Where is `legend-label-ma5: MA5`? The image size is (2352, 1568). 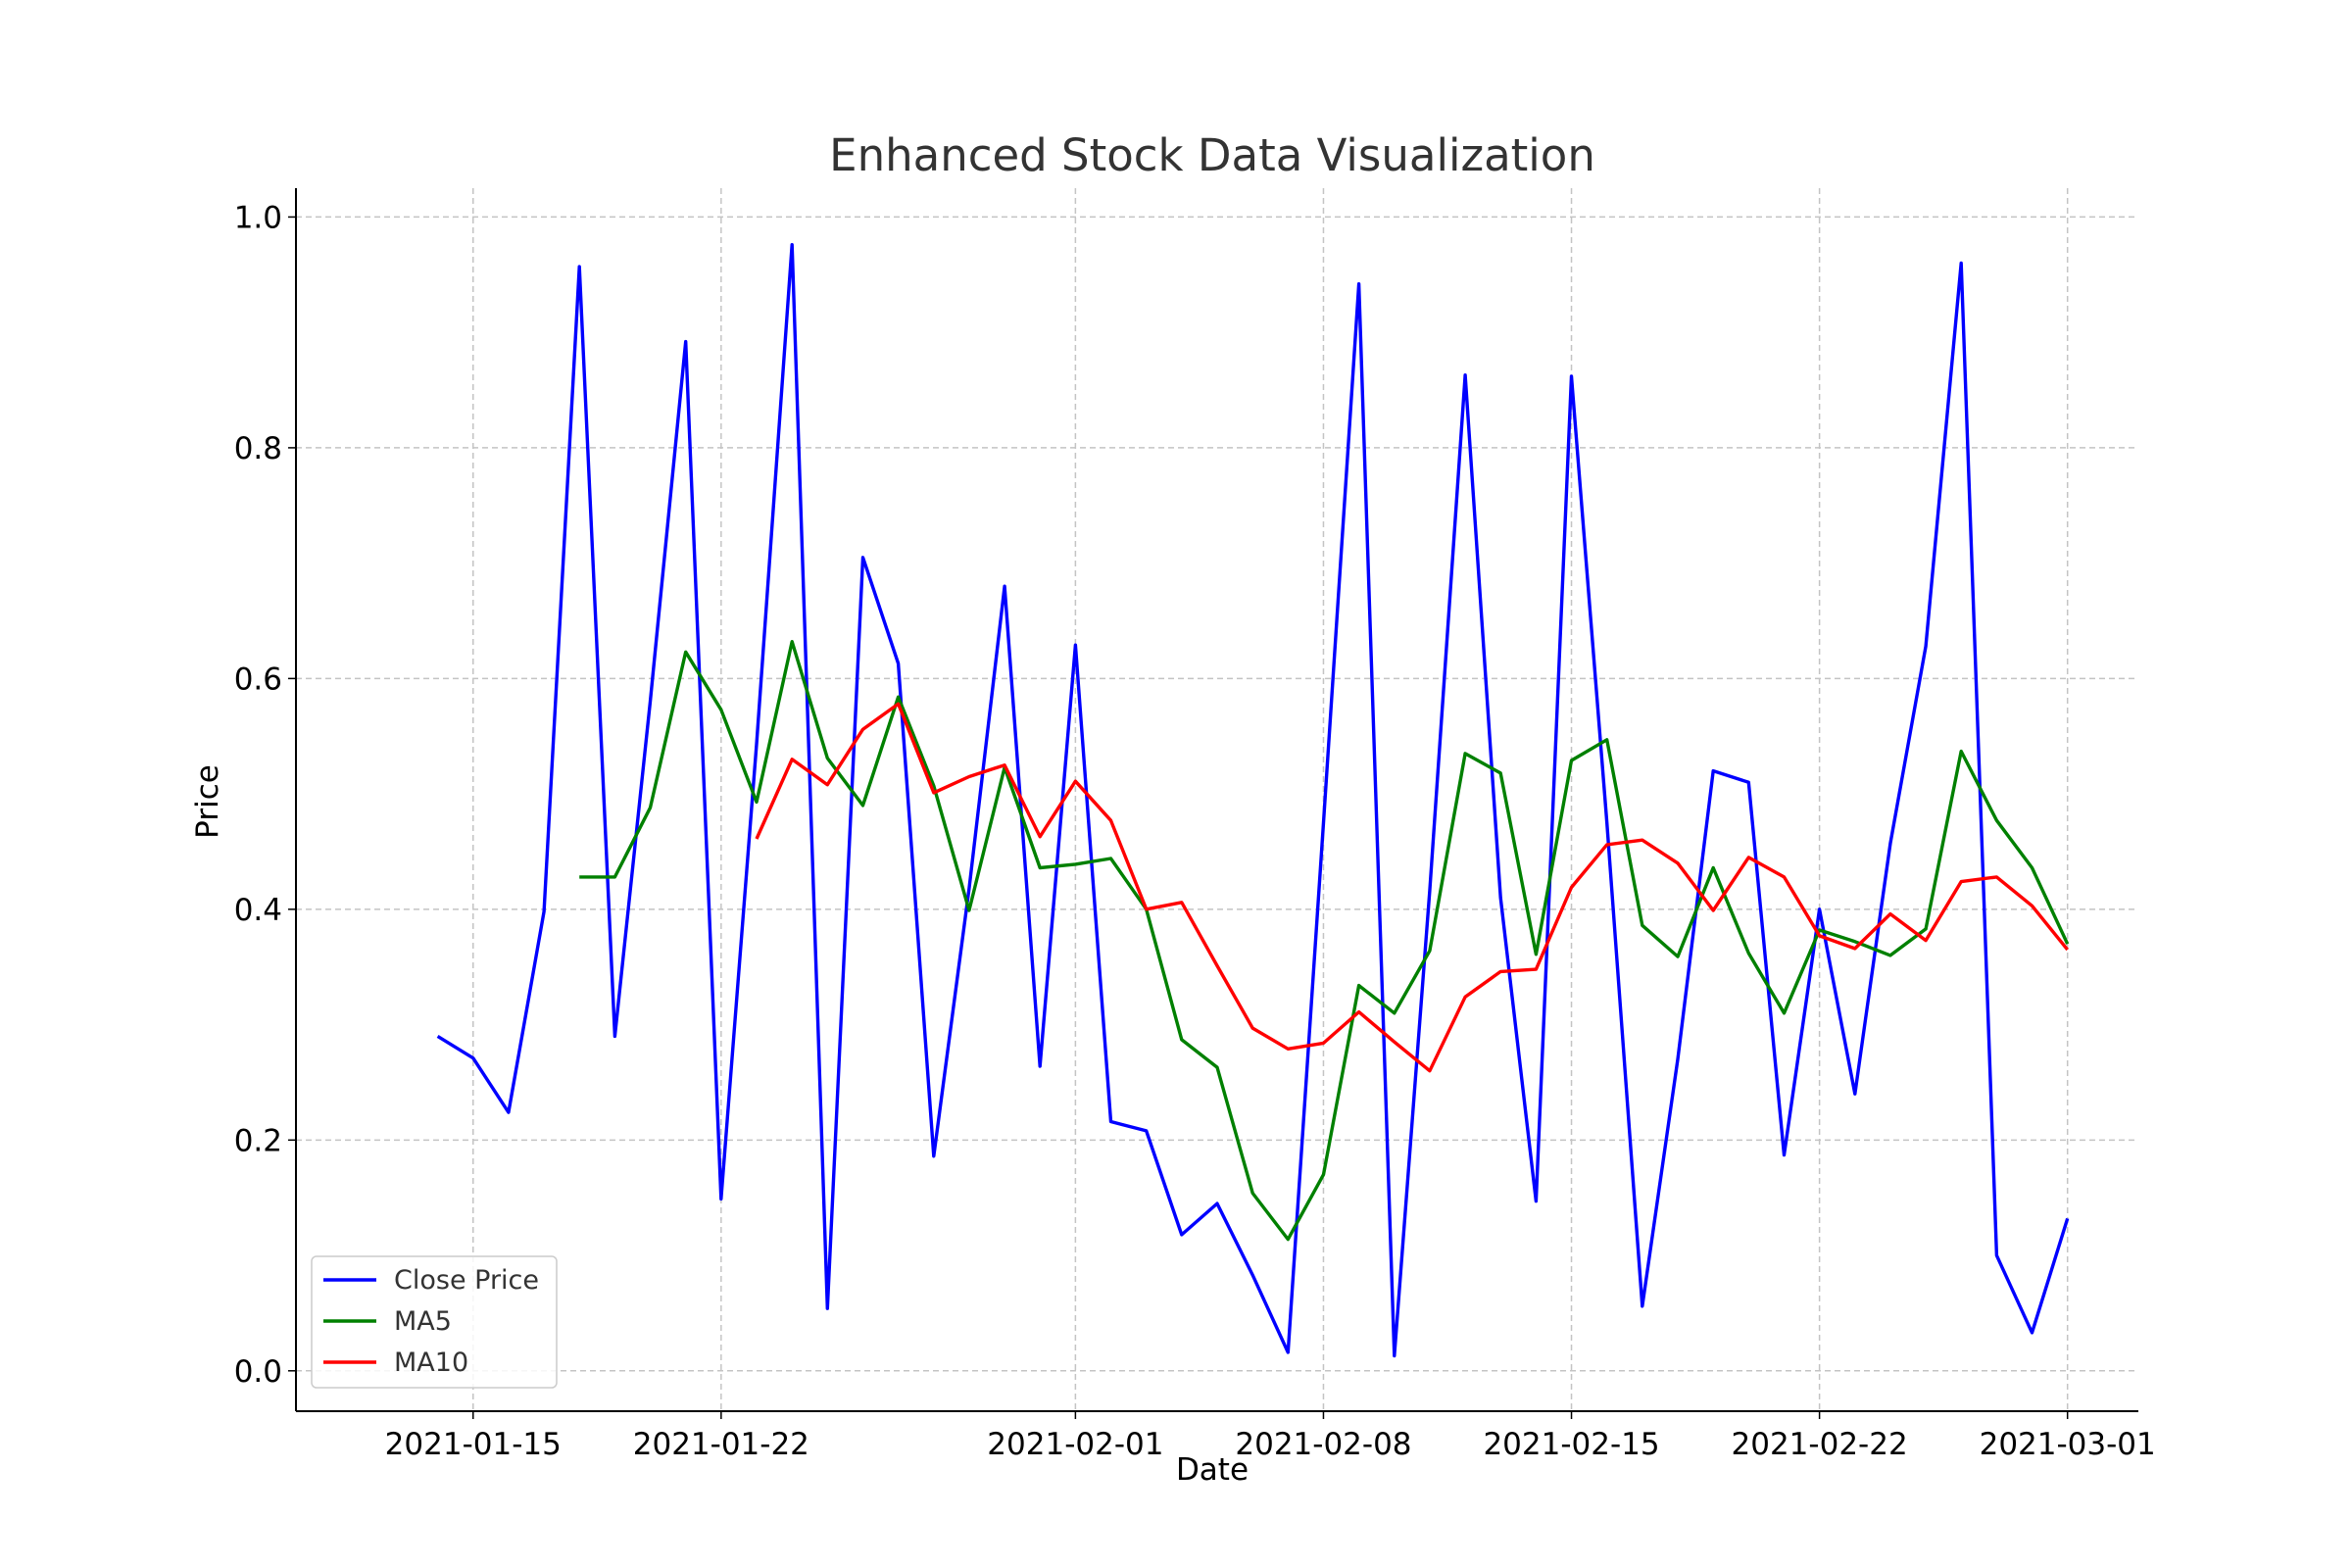
legend-label-ma5: MA5 is located at coordinates (423, 1321).